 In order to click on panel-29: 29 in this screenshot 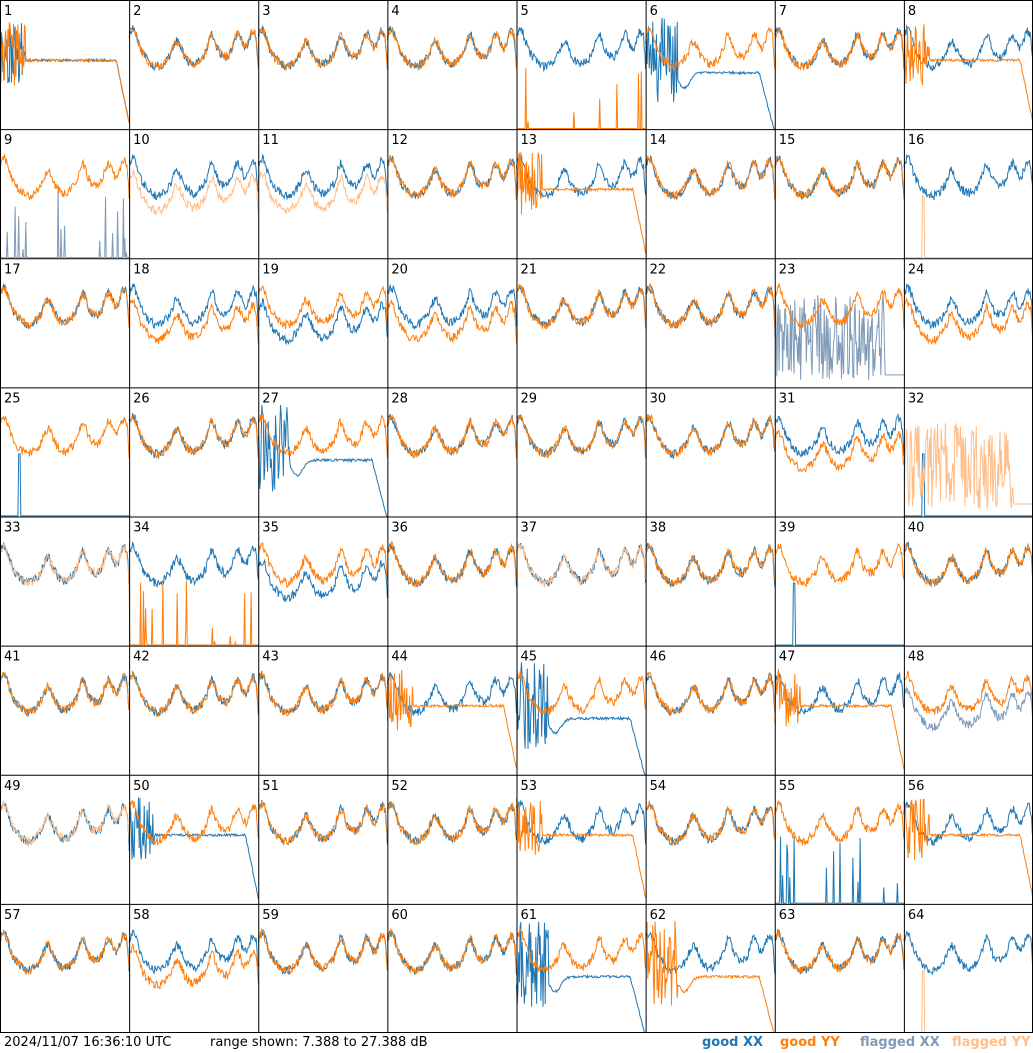, I will do `click(581, 425)`.